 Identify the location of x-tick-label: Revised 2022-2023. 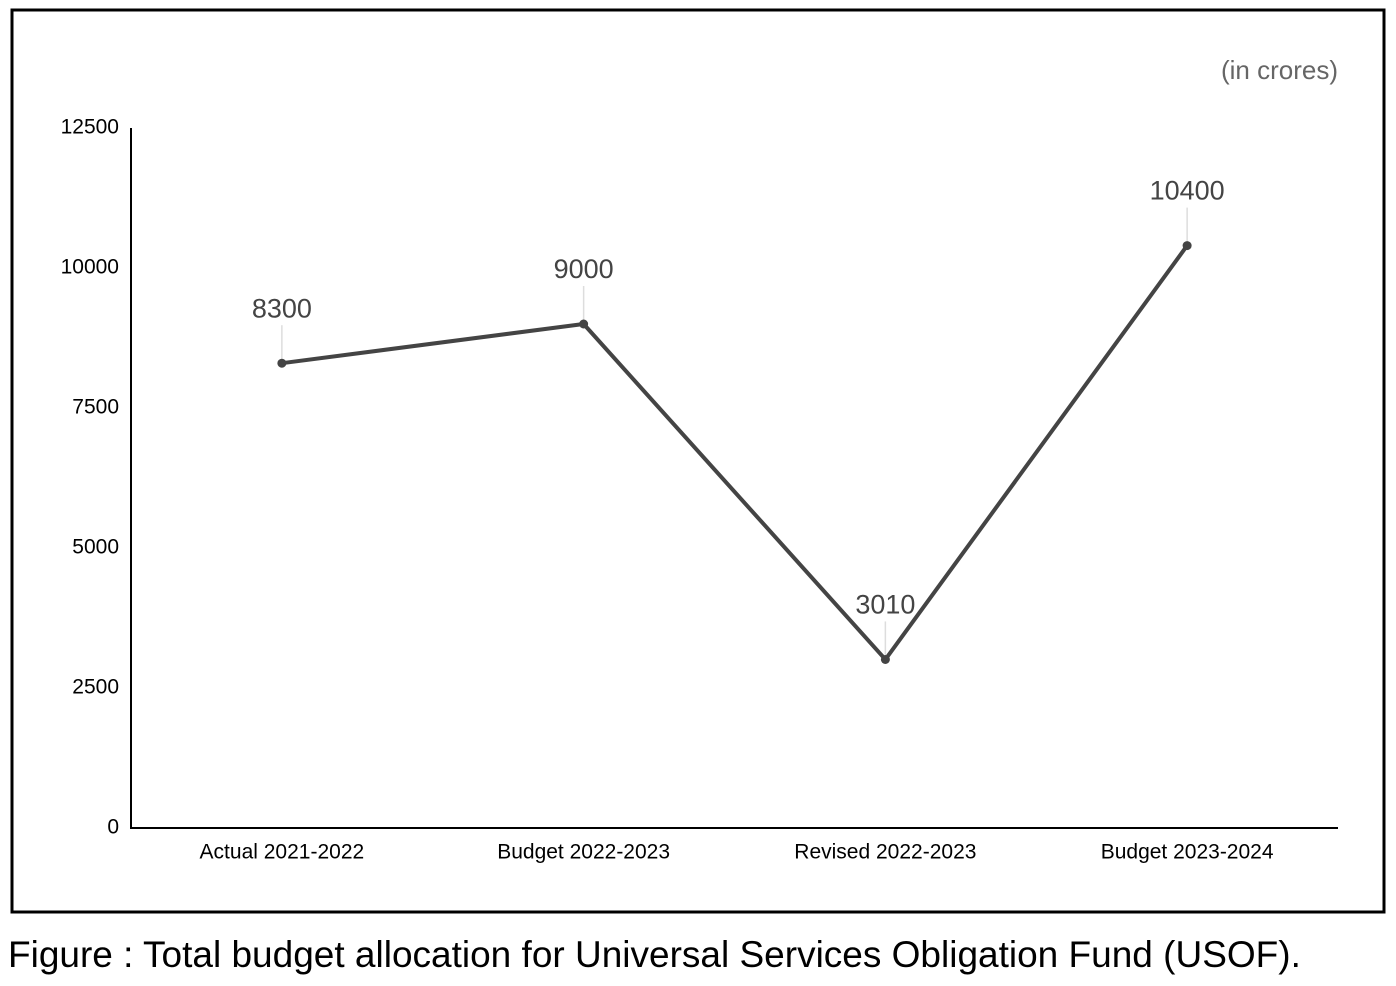
(885, 852).